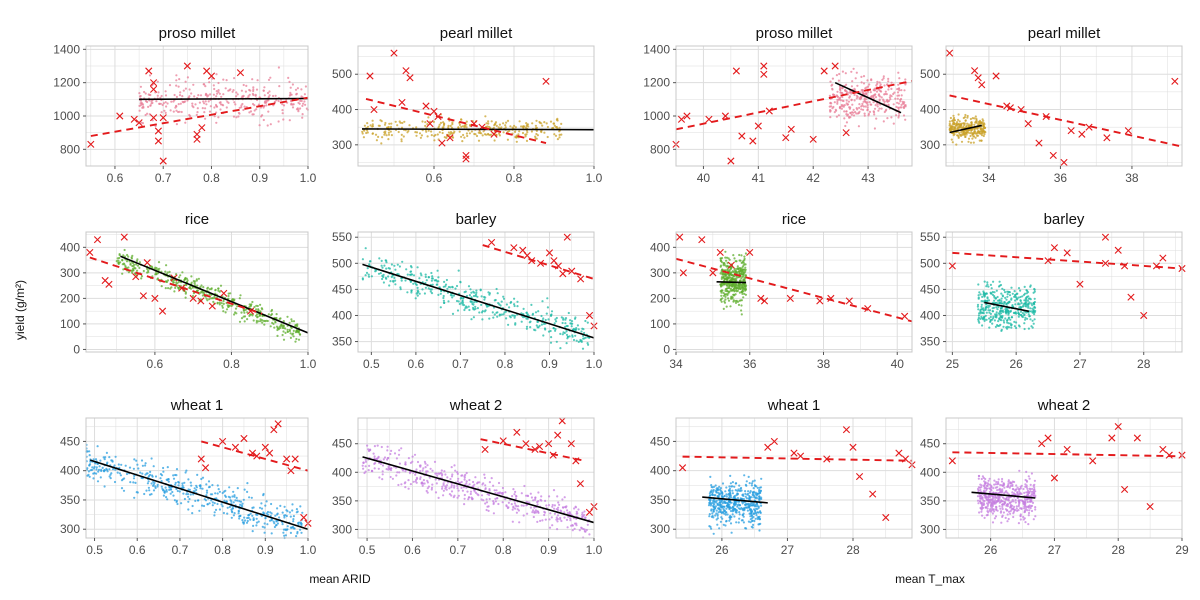 Image resolution: width=1200 pixels, height=600 pixels. Describe the element at coordinates (476, 106) in the screenshot. I see `panel-border` at that location.